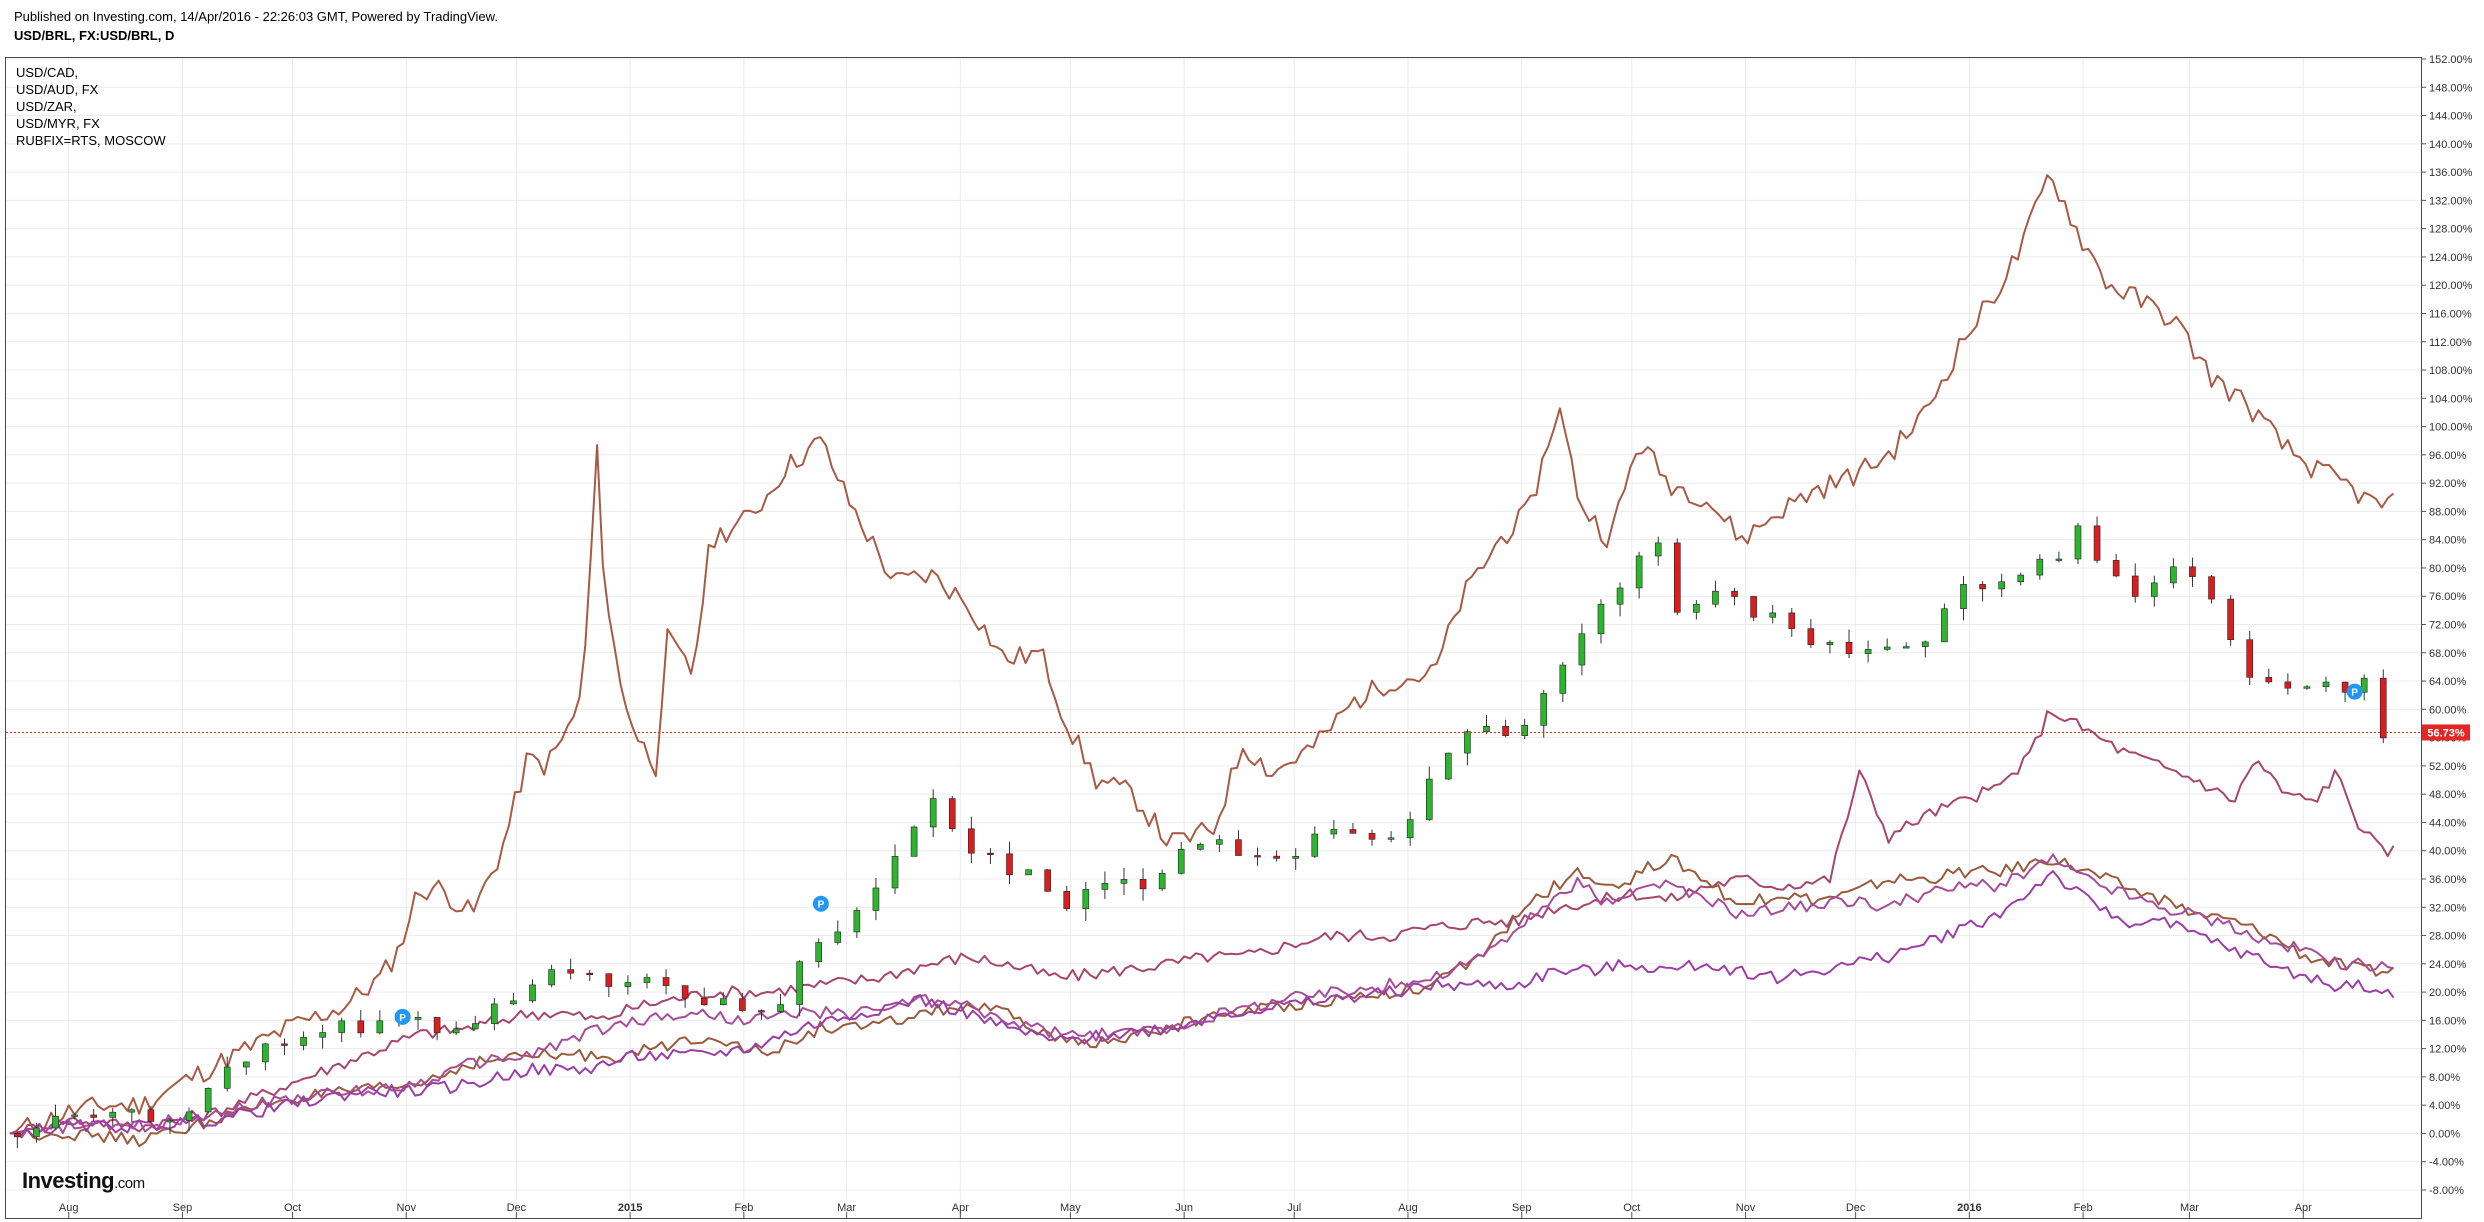 The width and height of the screenshot is (2484, 1222). I want to click on event-marker-label: P, so click(821, 905).